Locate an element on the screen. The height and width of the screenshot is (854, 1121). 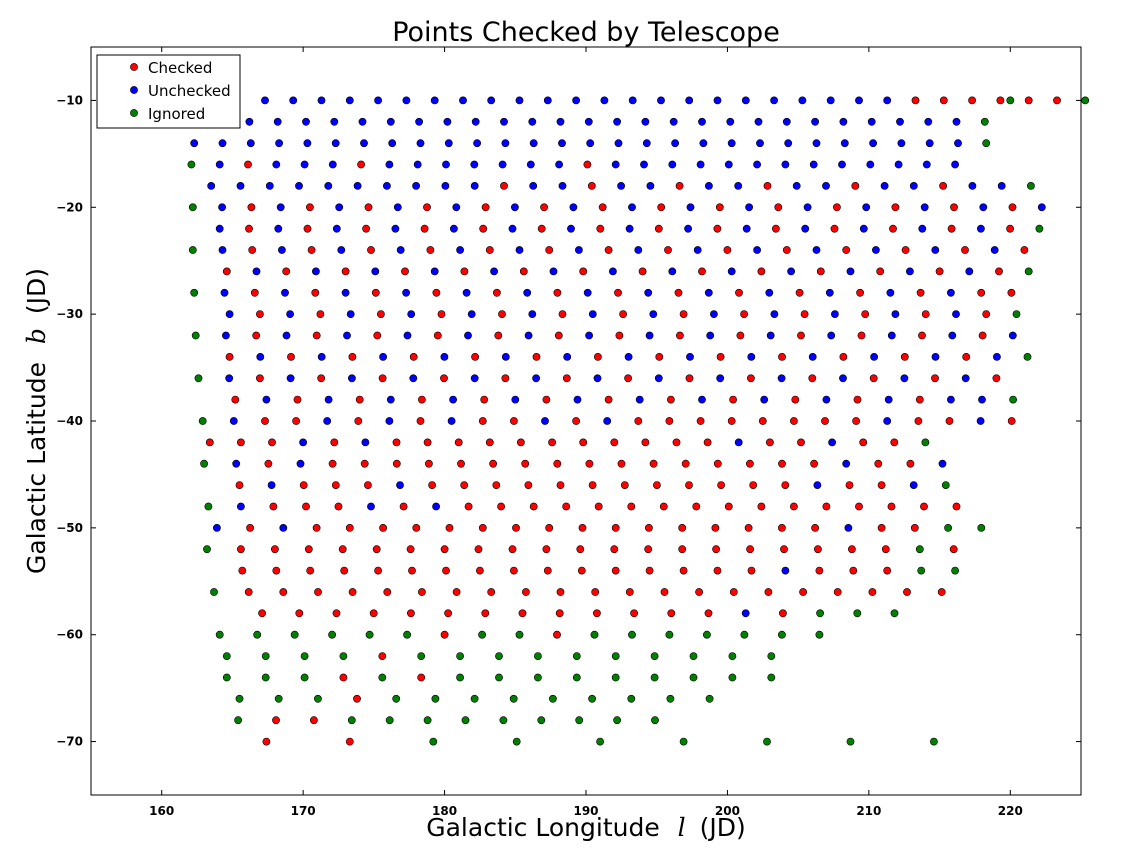
legend-marker-checked is located at coordinates (134, 67).